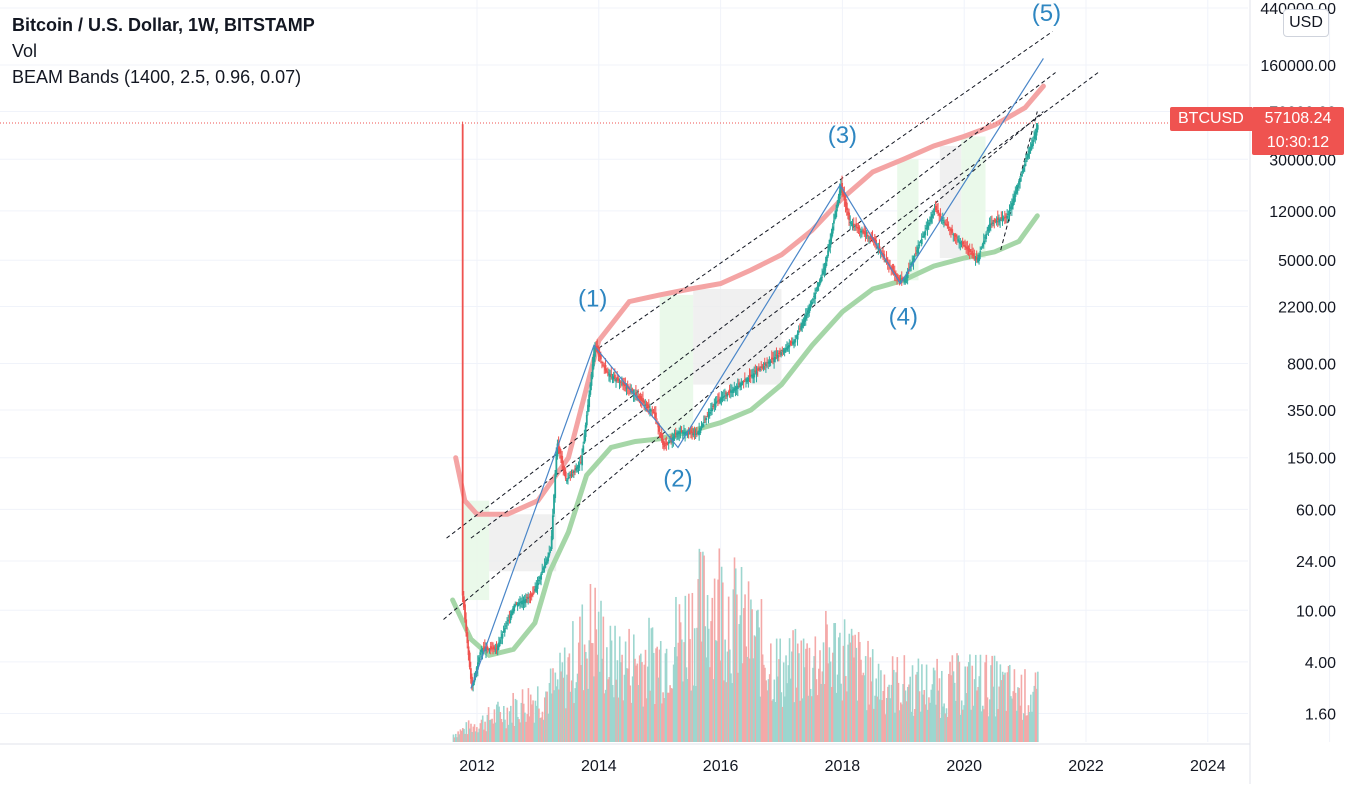 Image resolution: width=1359 pixels, height=789 pixels. Describe the element at coordinates (25, 51) in the screenshot. I see `volume-indicator-label: Vol` at that location.